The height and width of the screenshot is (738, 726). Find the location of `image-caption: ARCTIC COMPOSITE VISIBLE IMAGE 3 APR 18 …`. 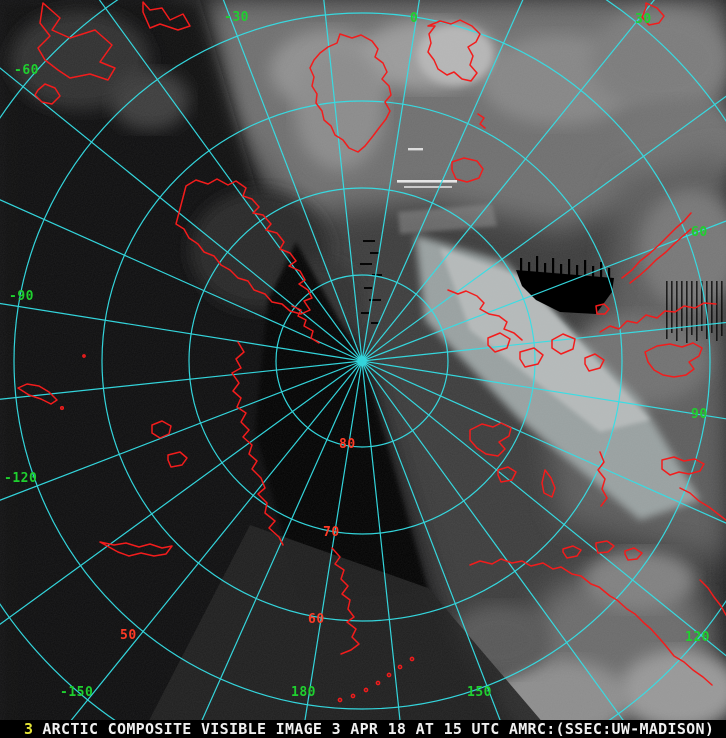

image-caption: ARCTIC COMPOSITE VISIBLE IMAGE 3 APR 18 … is located at coordinates (378, 729).